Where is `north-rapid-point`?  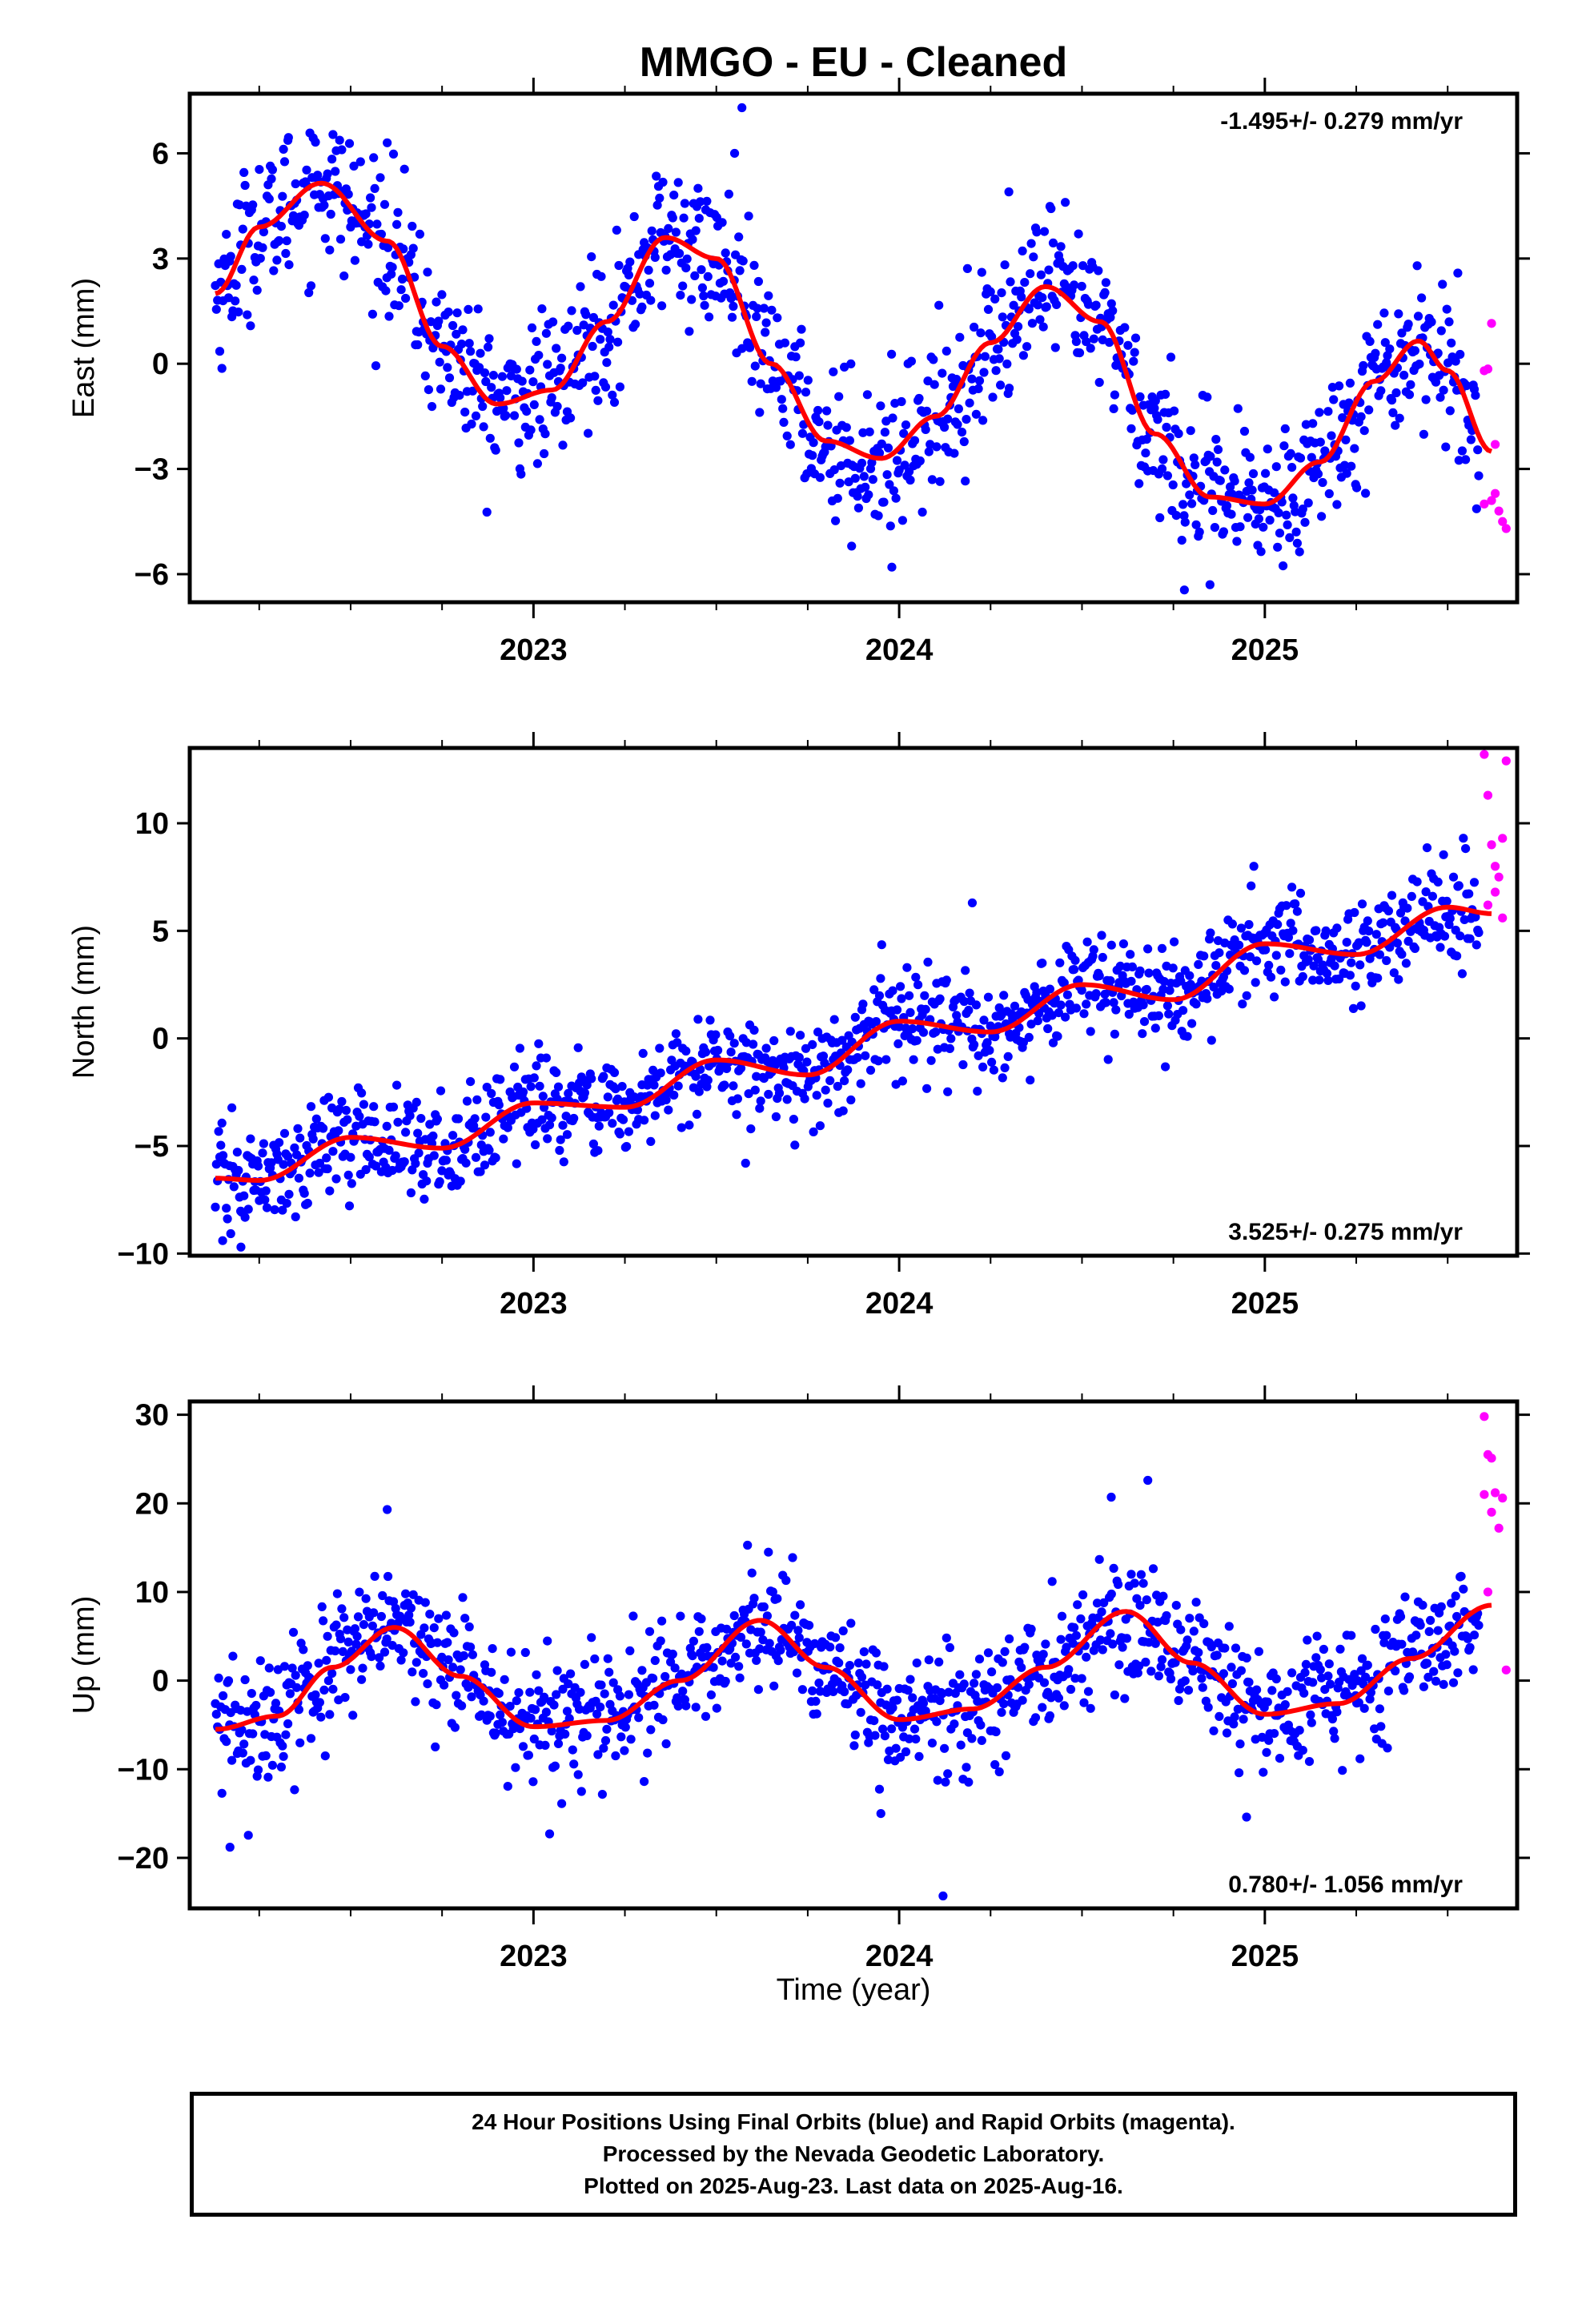 north-rapid-point is located at coordinates (1491, 845).